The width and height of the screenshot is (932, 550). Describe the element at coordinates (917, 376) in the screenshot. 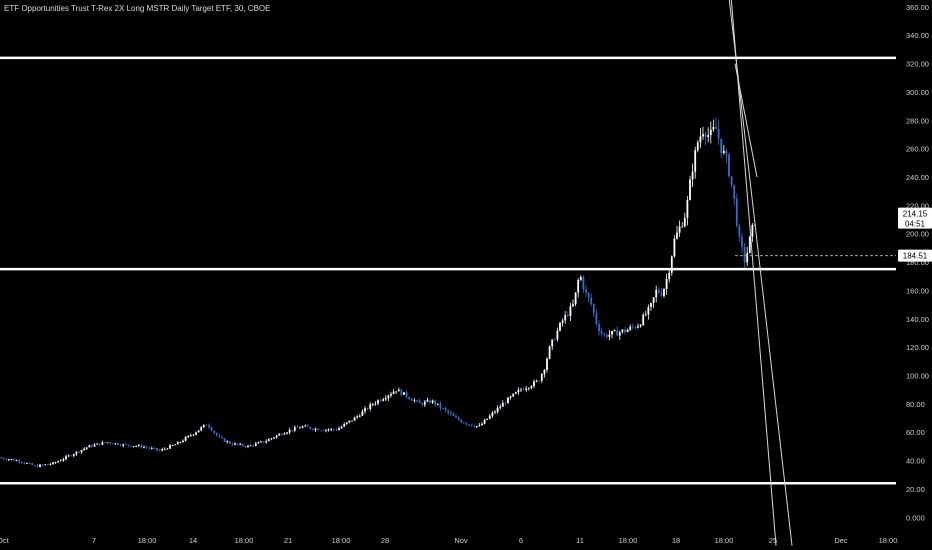

I see `y-tick-label: 100.00` at that location.